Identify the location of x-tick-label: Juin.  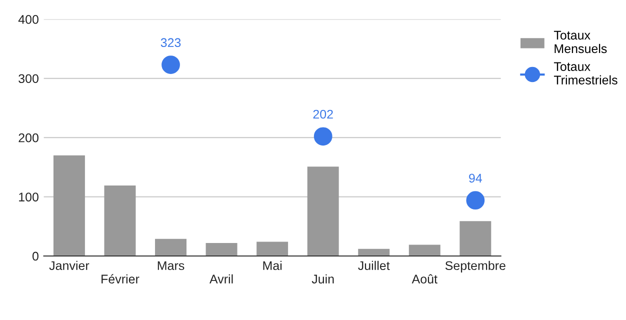
(323, 279).